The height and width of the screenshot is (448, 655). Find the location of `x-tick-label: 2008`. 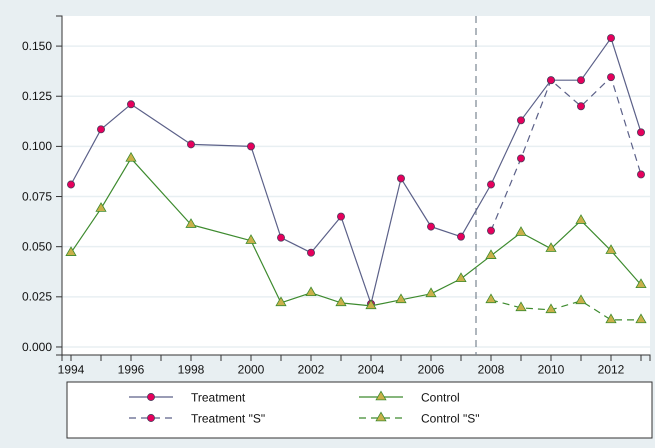

x-tick-label: 2008 is located at coordinates (491, 369).